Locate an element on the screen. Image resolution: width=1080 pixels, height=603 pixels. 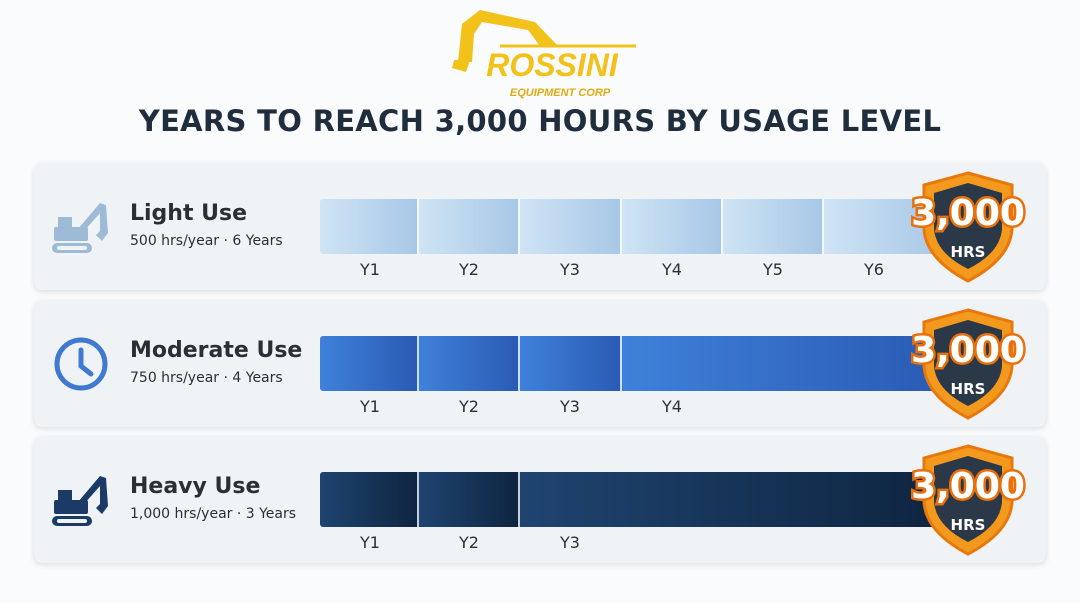
usage-name: Light Use is located at coordinates (189, 213).